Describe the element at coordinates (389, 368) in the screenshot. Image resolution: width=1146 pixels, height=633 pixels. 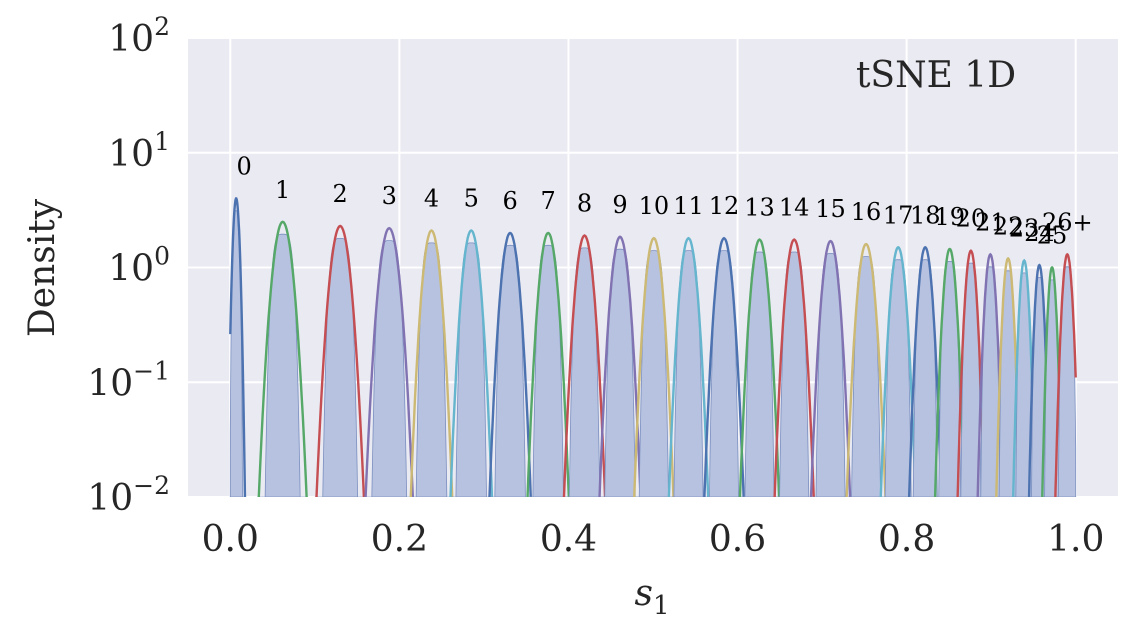
I see `cluster-3-density-fill` at that location.